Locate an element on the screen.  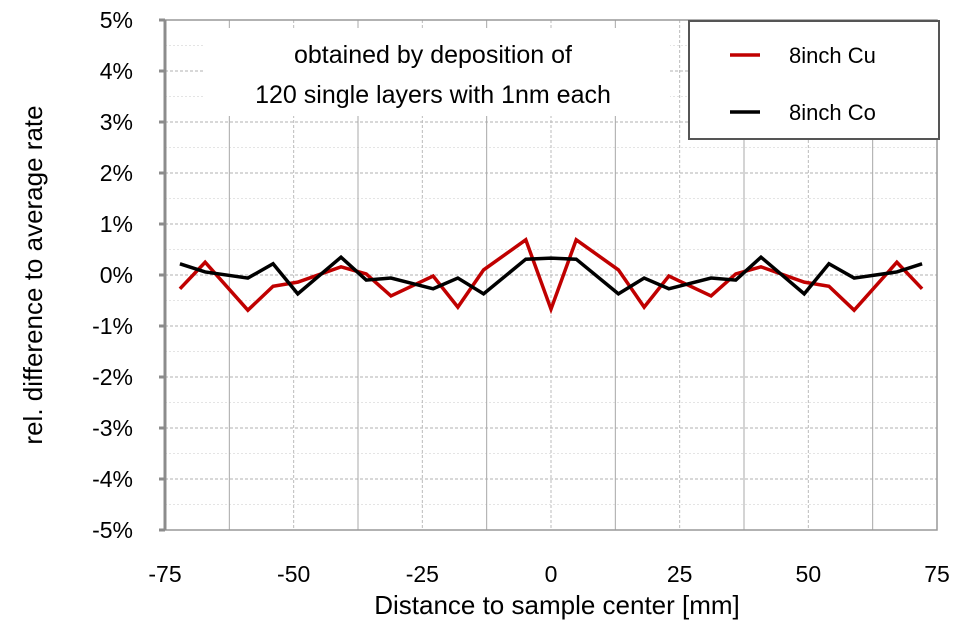
x-tick-label: -25 is located at coordinates (422, 574).